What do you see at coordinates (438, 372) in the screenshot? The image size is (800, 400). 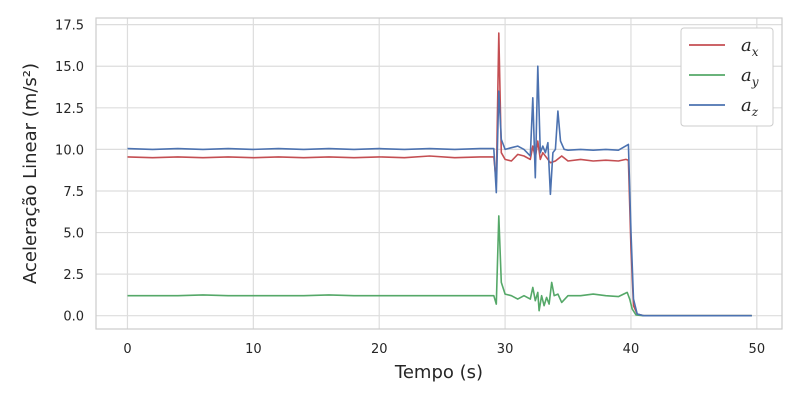 I see `x-axis-title: Tempo (s)` at bounding box center [438, 372].